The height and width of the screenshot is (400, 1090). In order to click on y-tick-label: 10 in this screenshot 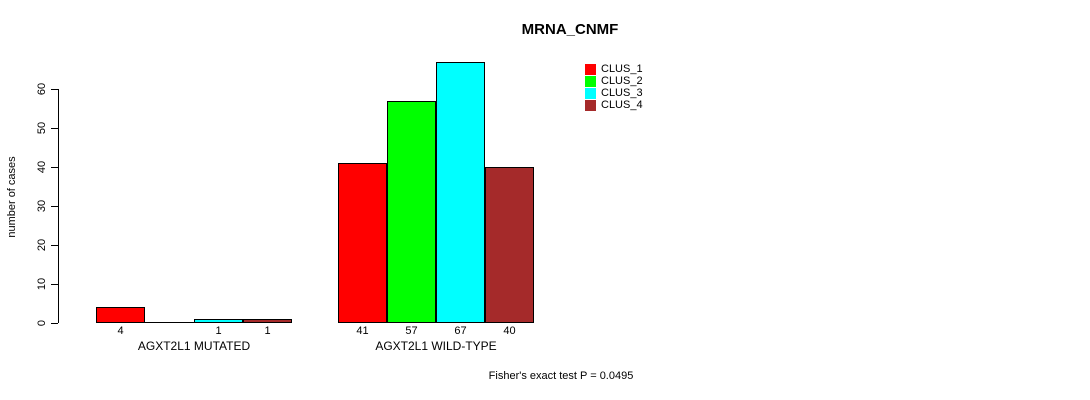, I will do `click(42, 284)`.